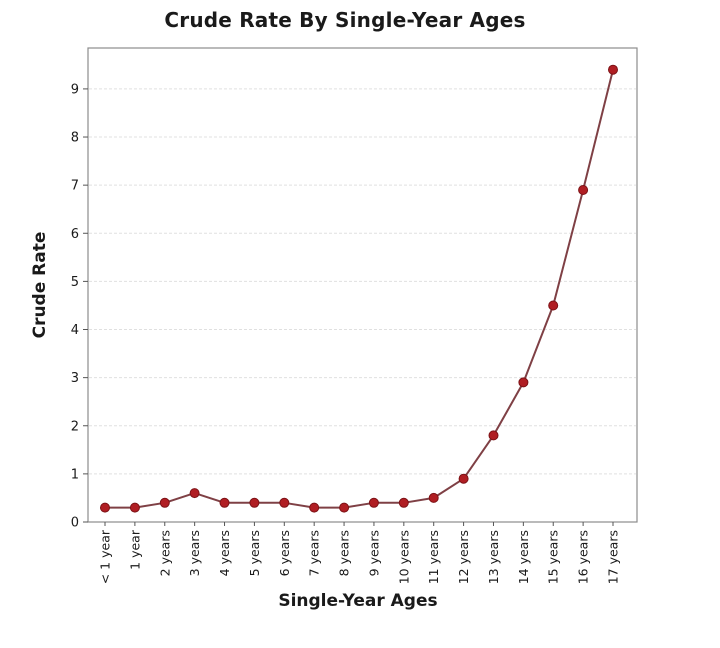 This screenshot has height=648, width=720. Describe the element at coordinates (358, 601) in the screenshot. I see `x-axis-title: Single-Year Ages` at that location.